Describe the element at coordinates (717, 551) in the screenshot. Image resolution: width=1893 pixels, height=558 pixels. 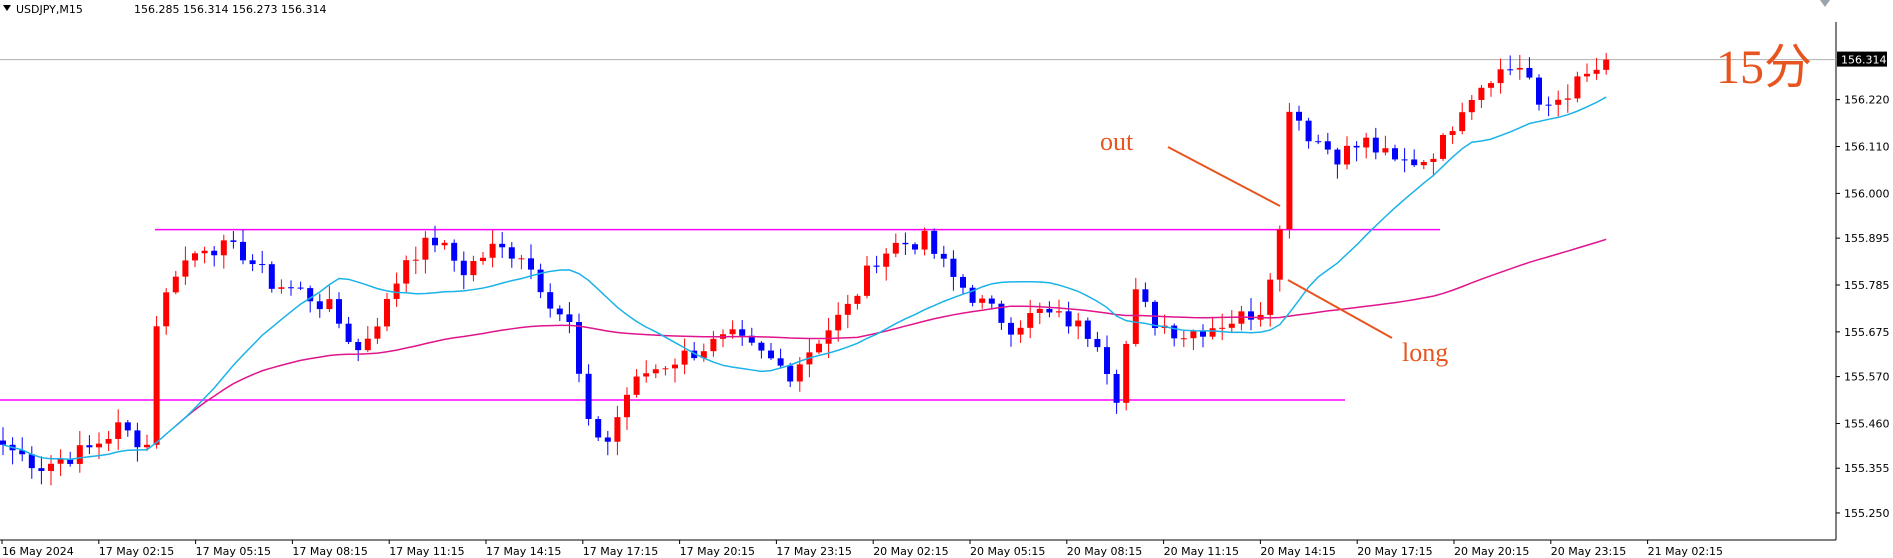
I see `time-tick-label: 17 May 20:15` at that location.